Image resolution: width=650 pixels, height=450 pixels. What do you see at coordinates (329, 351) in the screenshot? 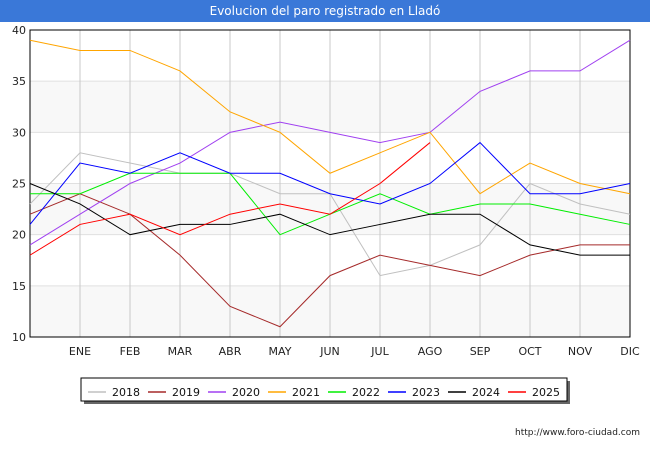
I see `x-tick-label: JUN` at bounding box center [329, 351].